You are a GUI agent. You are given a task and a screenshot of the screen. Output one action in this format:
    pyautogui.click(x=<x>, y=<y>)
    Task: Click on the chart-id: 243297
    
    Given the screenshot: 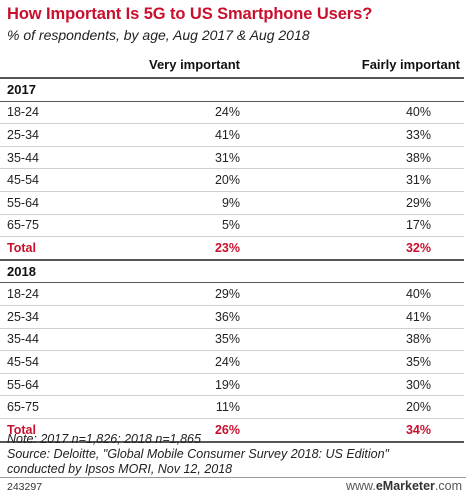 What is the action you would take?
    pyautogui.click(x=25, y=487)
    